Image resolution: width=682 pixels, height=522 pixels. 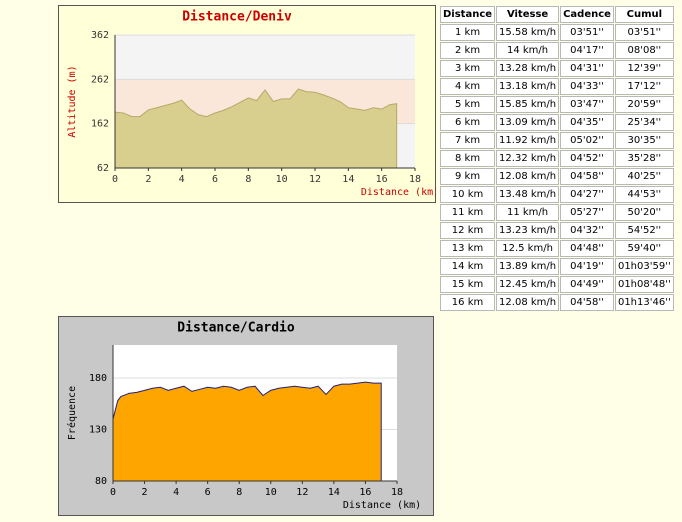 I want to click on table-cell: 04'58'', so click(x=587, y=176).